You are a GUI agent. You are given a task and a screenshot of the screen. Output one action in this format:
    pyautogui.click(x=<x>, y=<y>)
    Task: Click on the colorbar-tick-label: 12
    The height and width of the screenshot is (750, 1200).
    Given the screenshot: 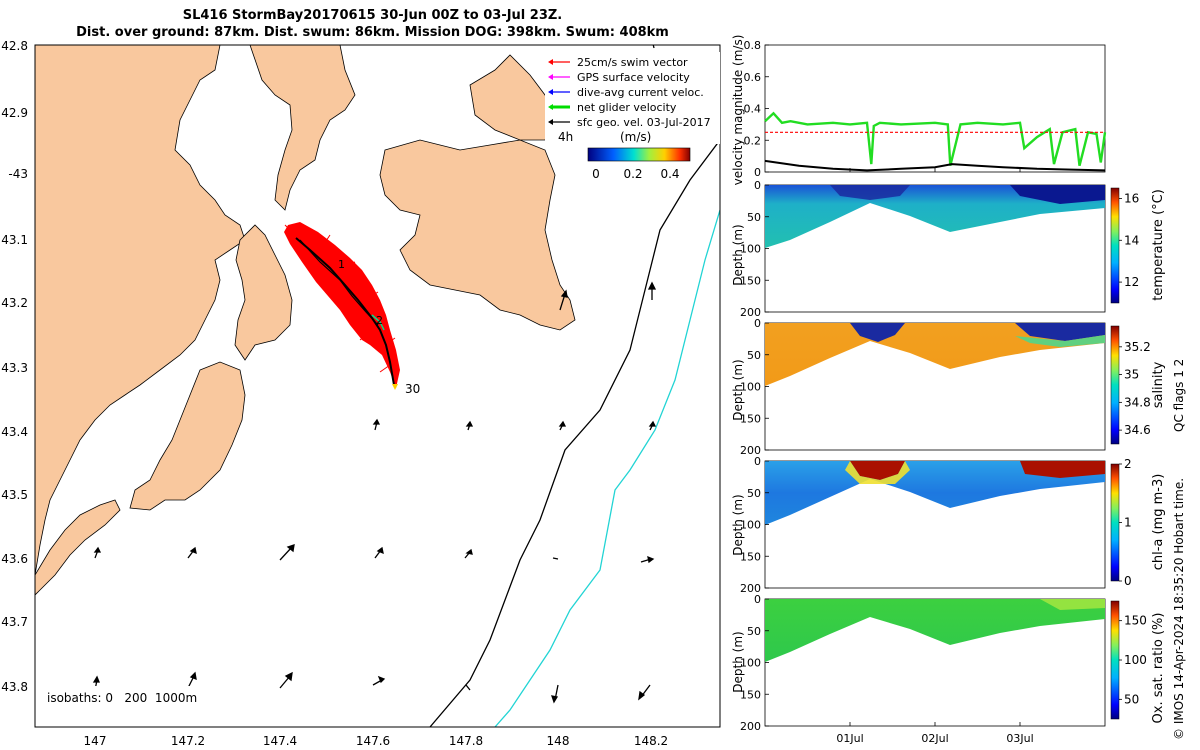 What is the action you would take?
    pyautogui.click(x=1131, y=282)
    